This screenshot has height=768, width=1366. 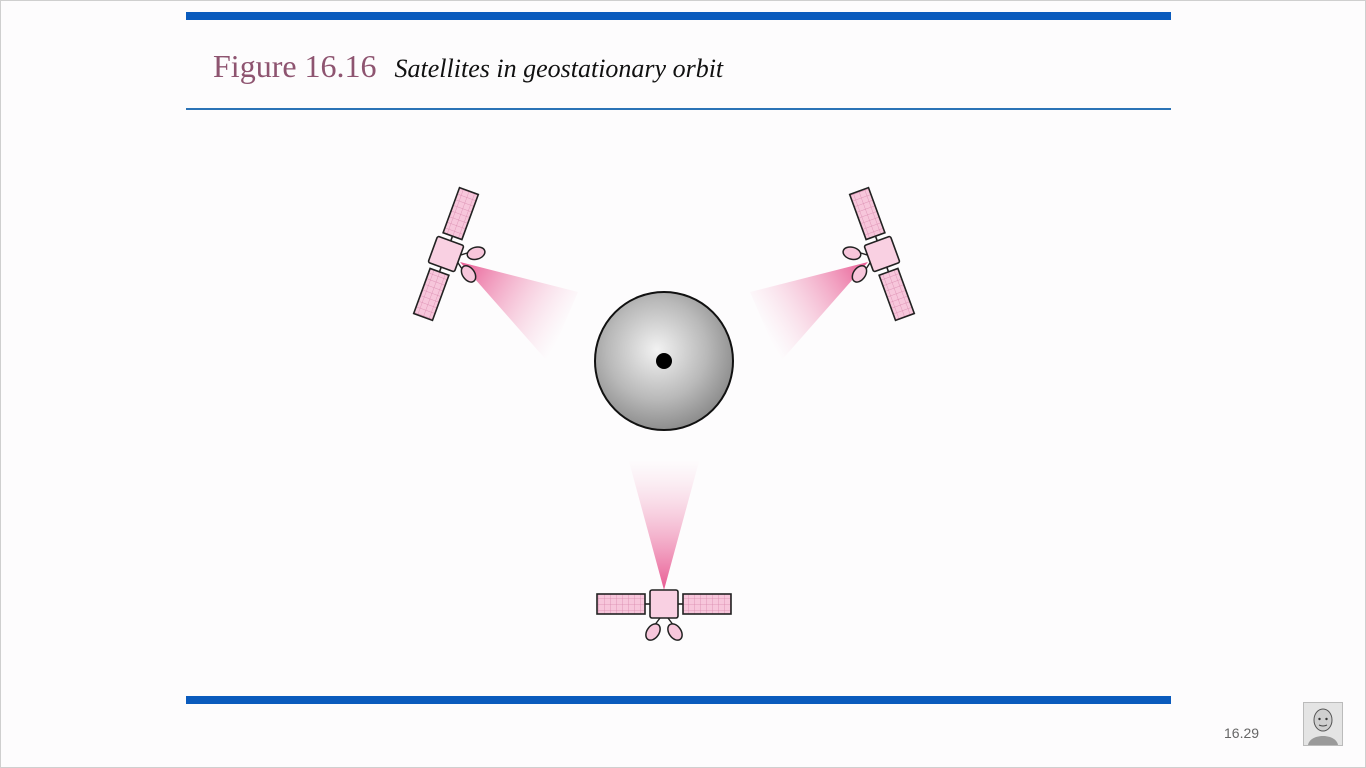 I want to click on earth-center-dot, so click(x=664, y=361).